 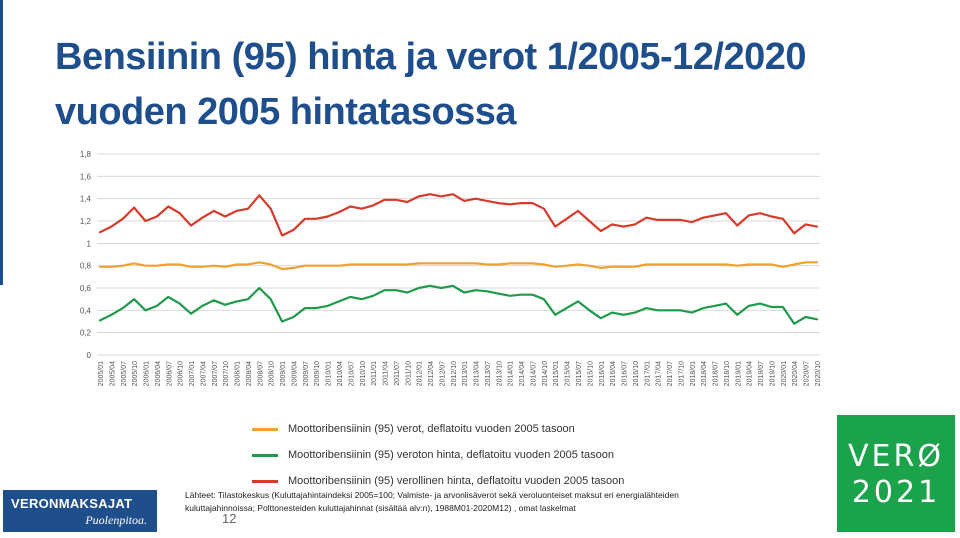 I want to click on x-tick-label: 2016/01, so click(x=602, y=373).